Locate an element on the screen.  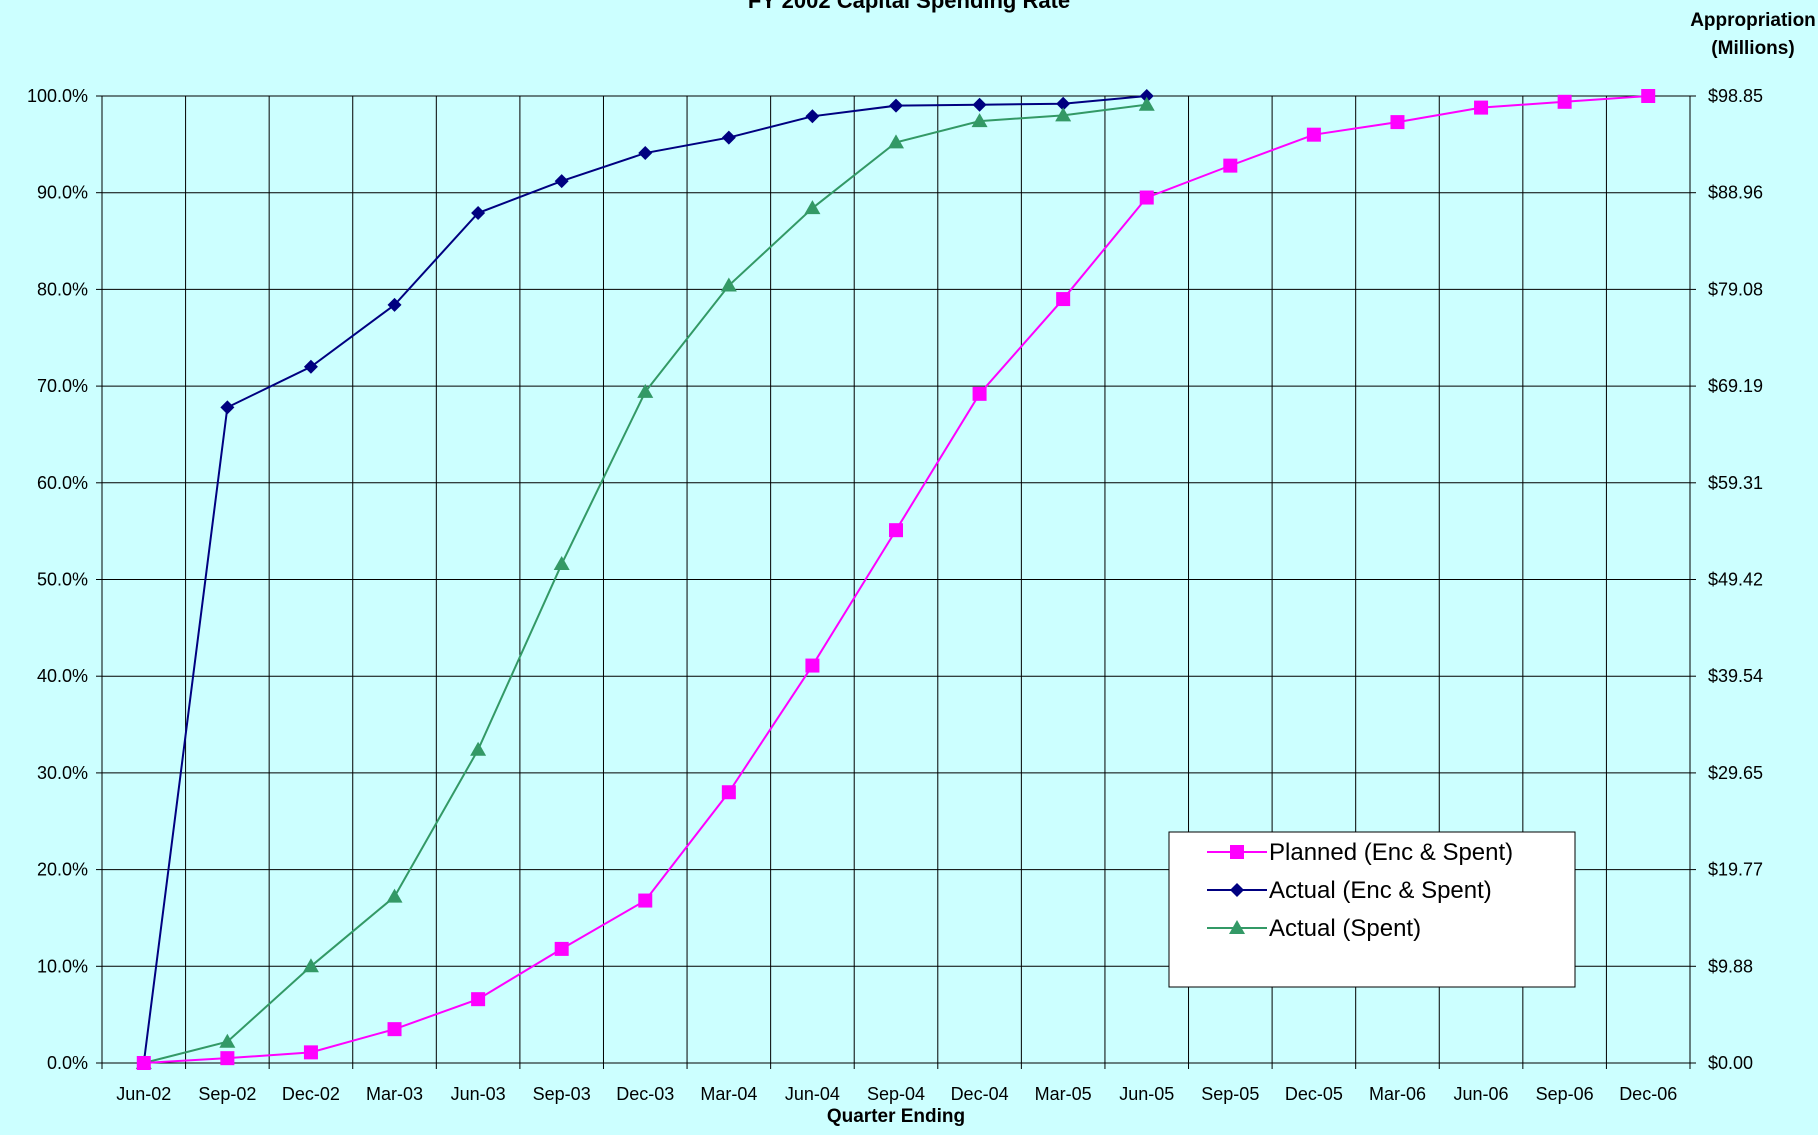
x-tick-label: Jun-04 is located at coordinates (812, 1094).